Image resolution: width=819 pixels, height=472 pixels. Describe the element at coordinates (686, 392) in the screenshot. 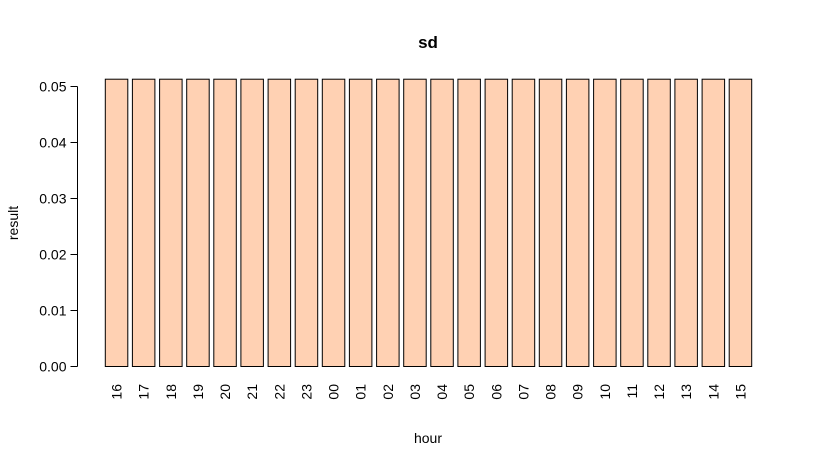

I see `x-tick-label: 13` at that location.